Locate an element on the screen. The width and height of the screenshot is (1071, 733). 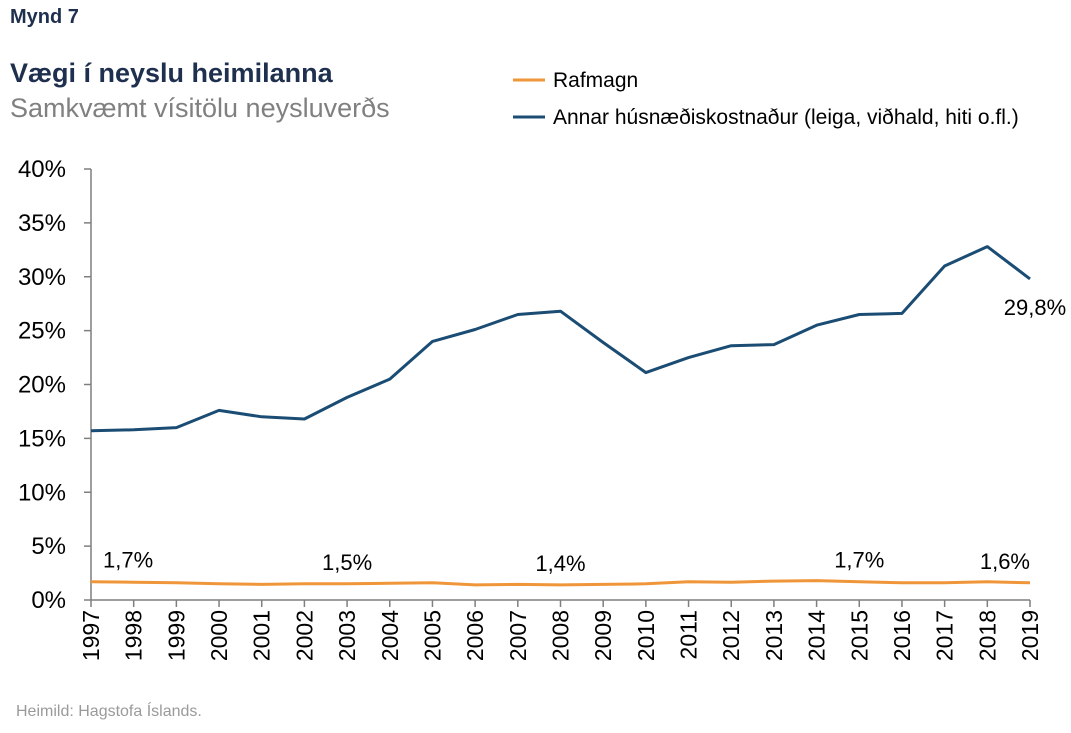
data-label: 1,5% is located at coordinates (347, 562).